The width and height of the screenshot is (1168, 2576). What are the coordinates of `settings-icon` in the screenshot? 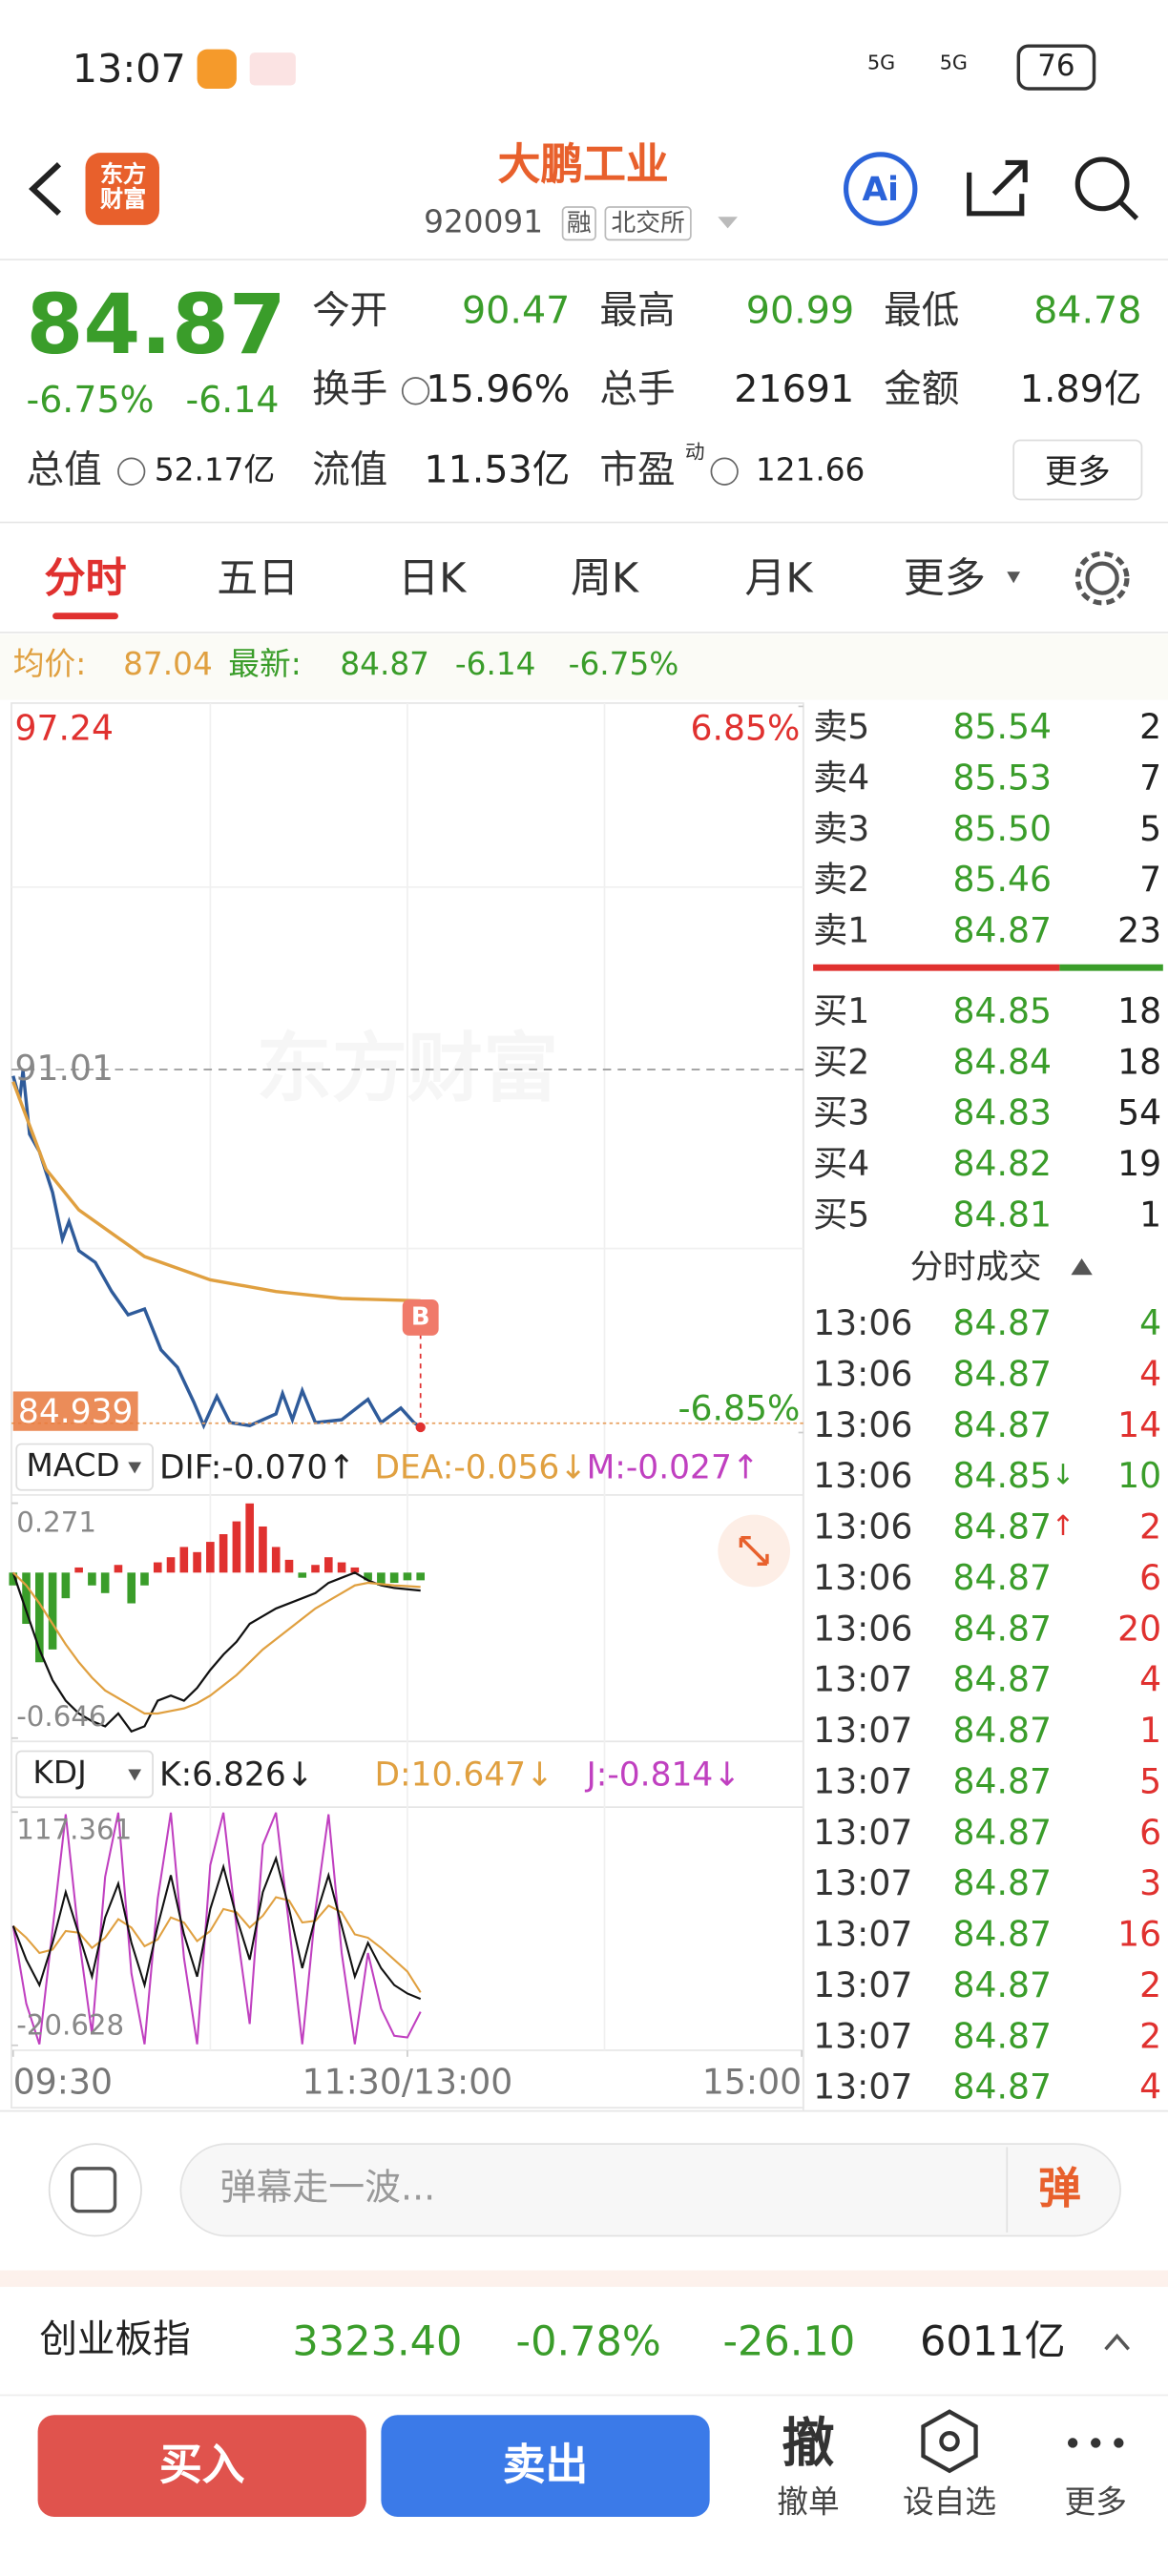 It's located at (1102, 578).